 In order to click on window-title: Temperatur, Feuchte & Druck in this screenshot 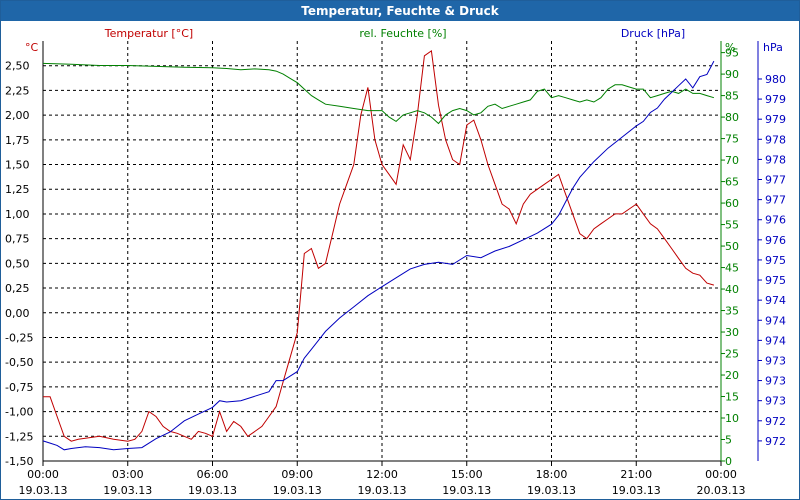, I will do `click(400, 11)`.